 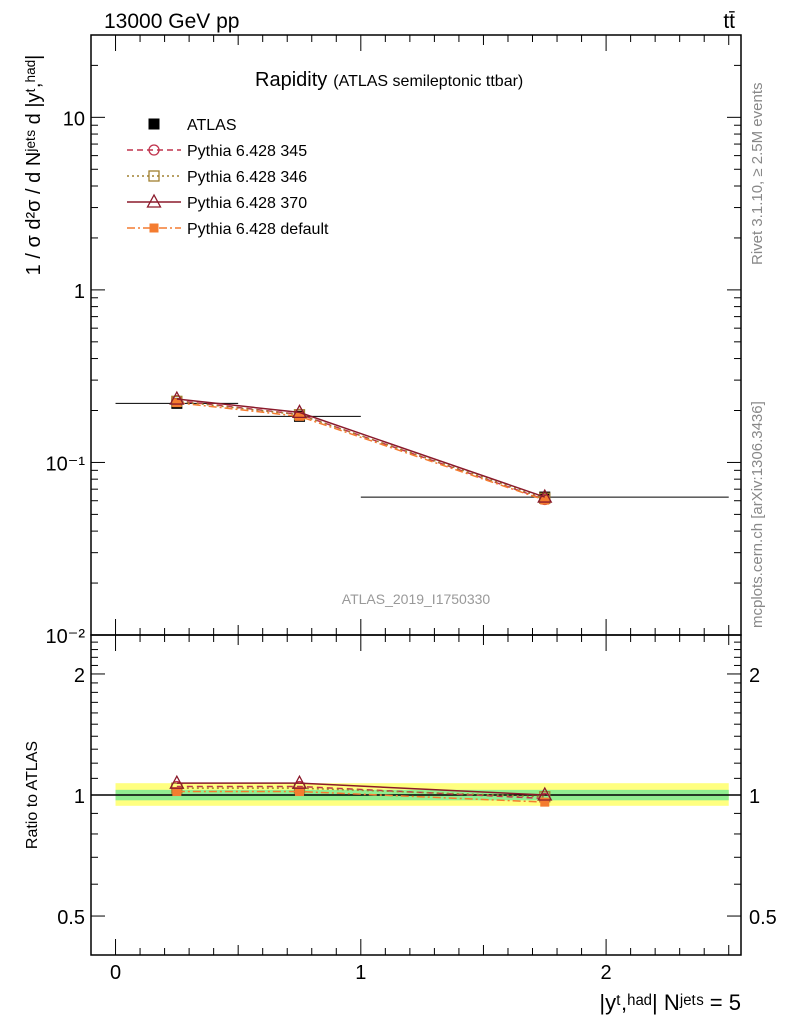 I want to click on analysis-id: ATLAS_2019_I1750330, so click(x=416, y=599).